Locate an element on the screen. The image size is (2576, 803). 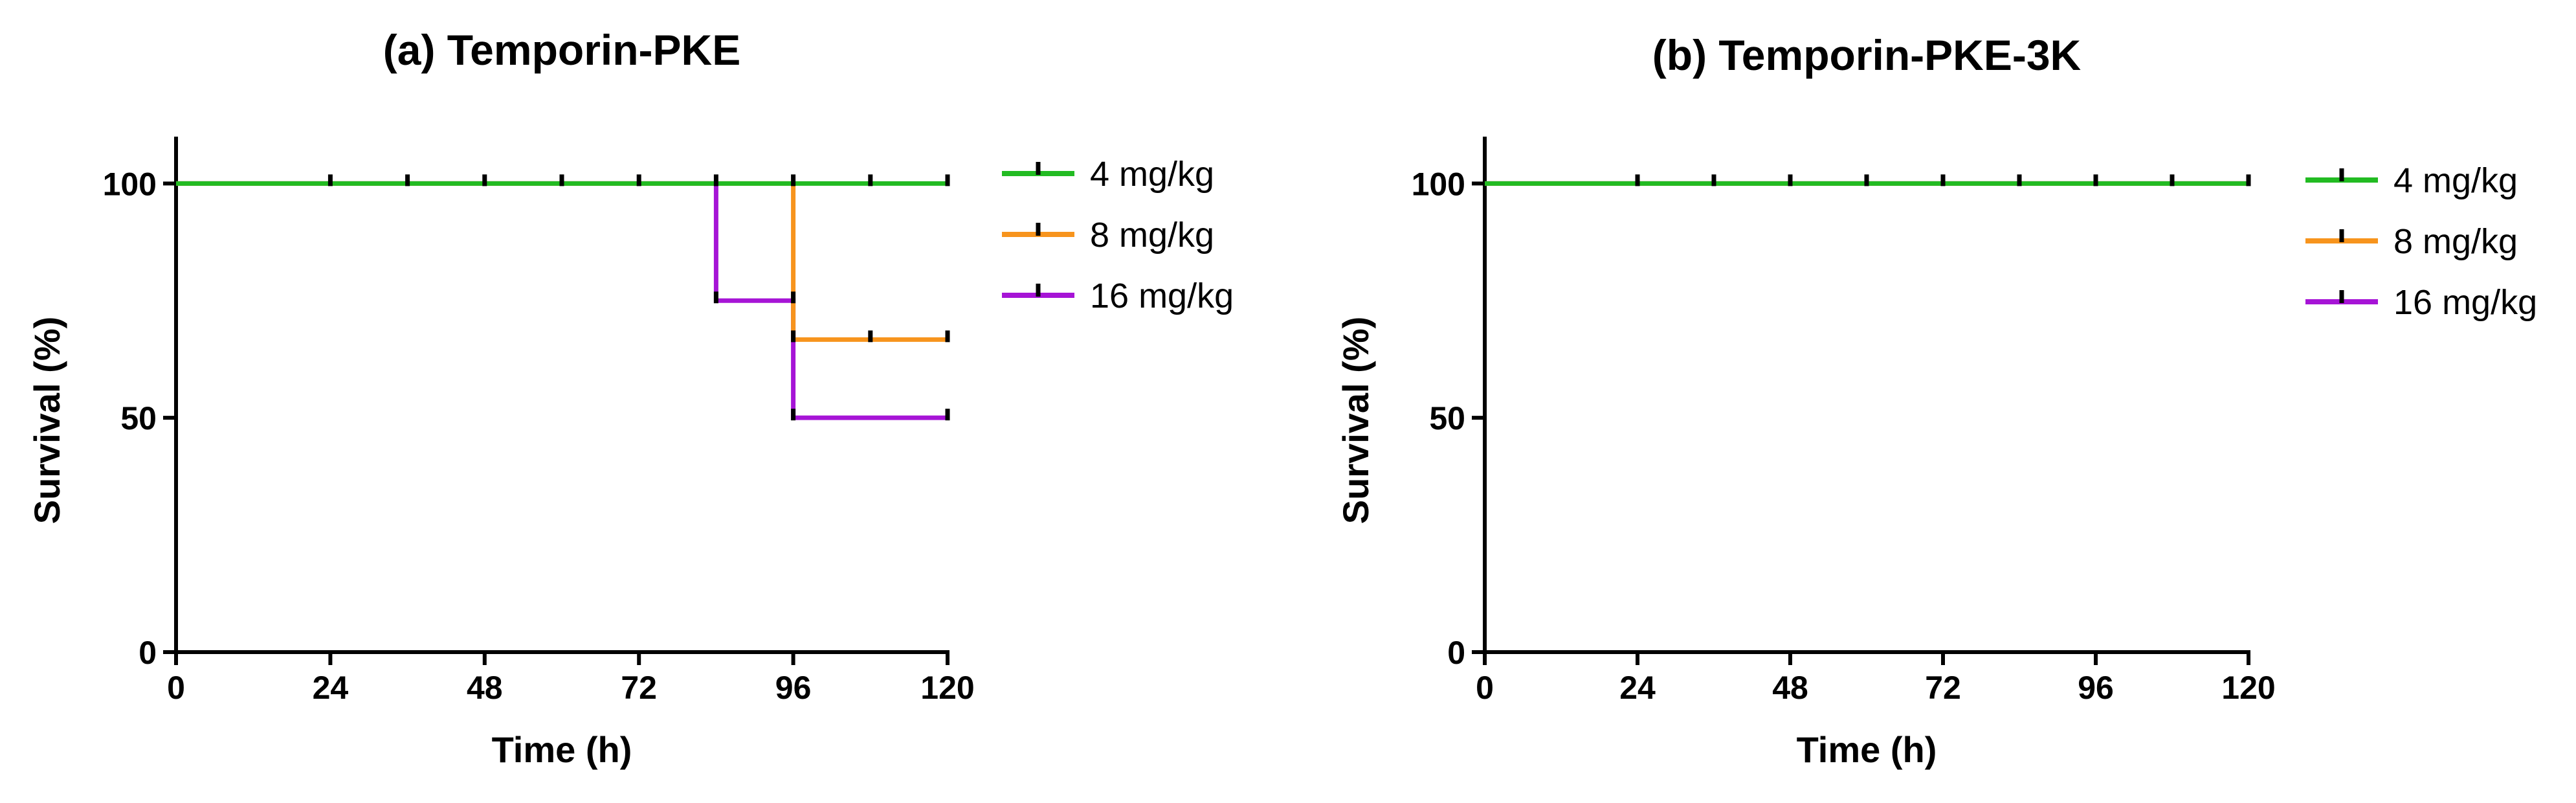
chart-title: (a) Temporin-PKE is located at coordinates (561, 50).